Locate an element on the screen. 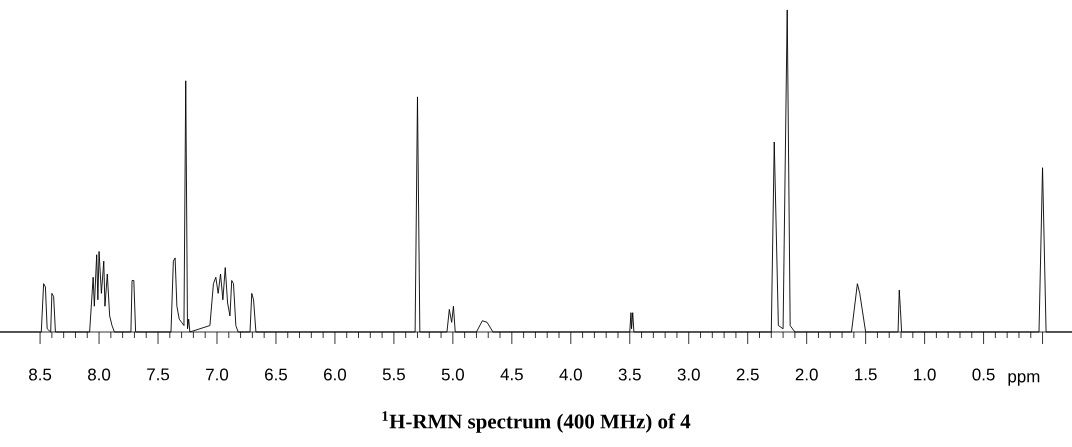 Image resolution: width=1072 pixels, height=447 pixels. x-tick-label: 8.0 is located at coordinates (99, 374).